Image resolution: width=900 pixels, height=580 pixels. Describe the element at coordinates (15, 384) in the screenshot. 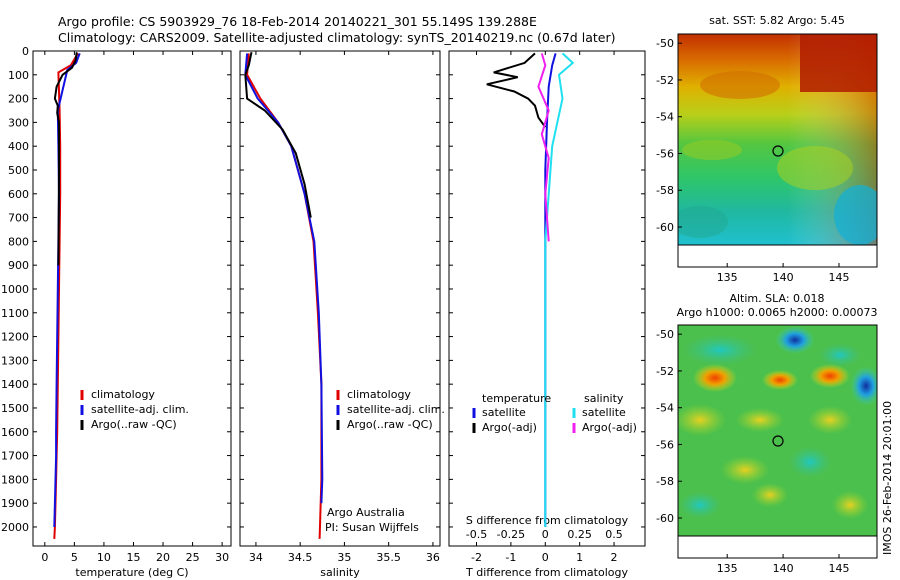

I see `depth-tick-label: 1400` at that location.